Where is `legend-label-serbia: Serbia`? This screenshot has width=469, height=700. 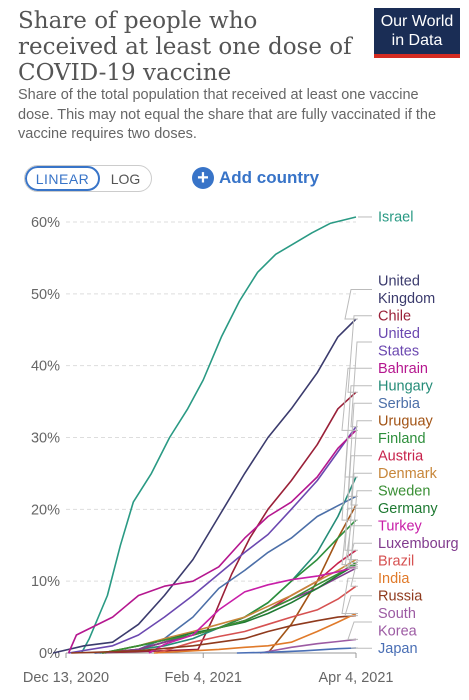
legend-label-serbia: Serbia is located at coordinates (399, 404).